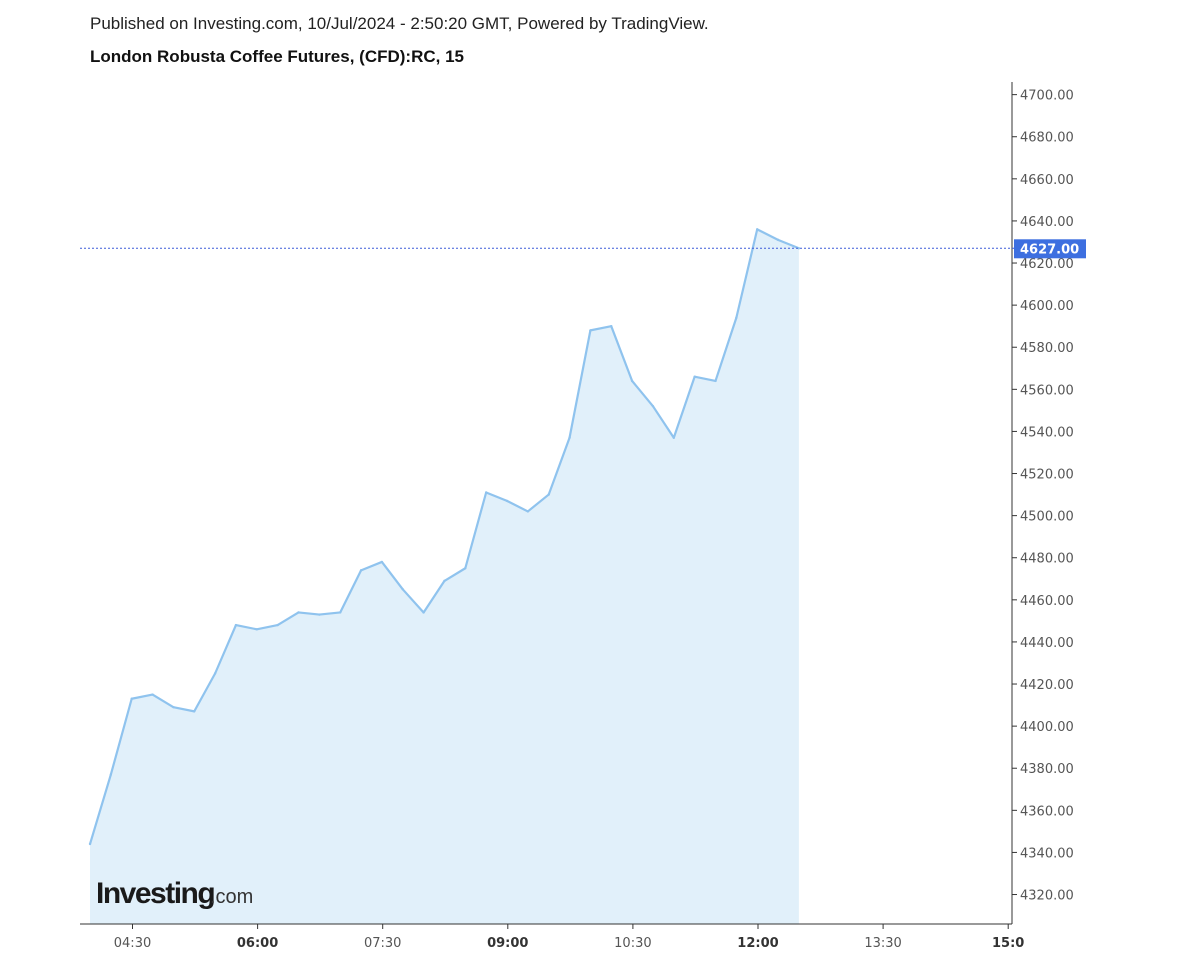 The width and height of the screenshot is (1200, 960). Describe the element at coordinates (1047, 348) in the screenshot. I see `y-tick-label: 4580.00` at that location.